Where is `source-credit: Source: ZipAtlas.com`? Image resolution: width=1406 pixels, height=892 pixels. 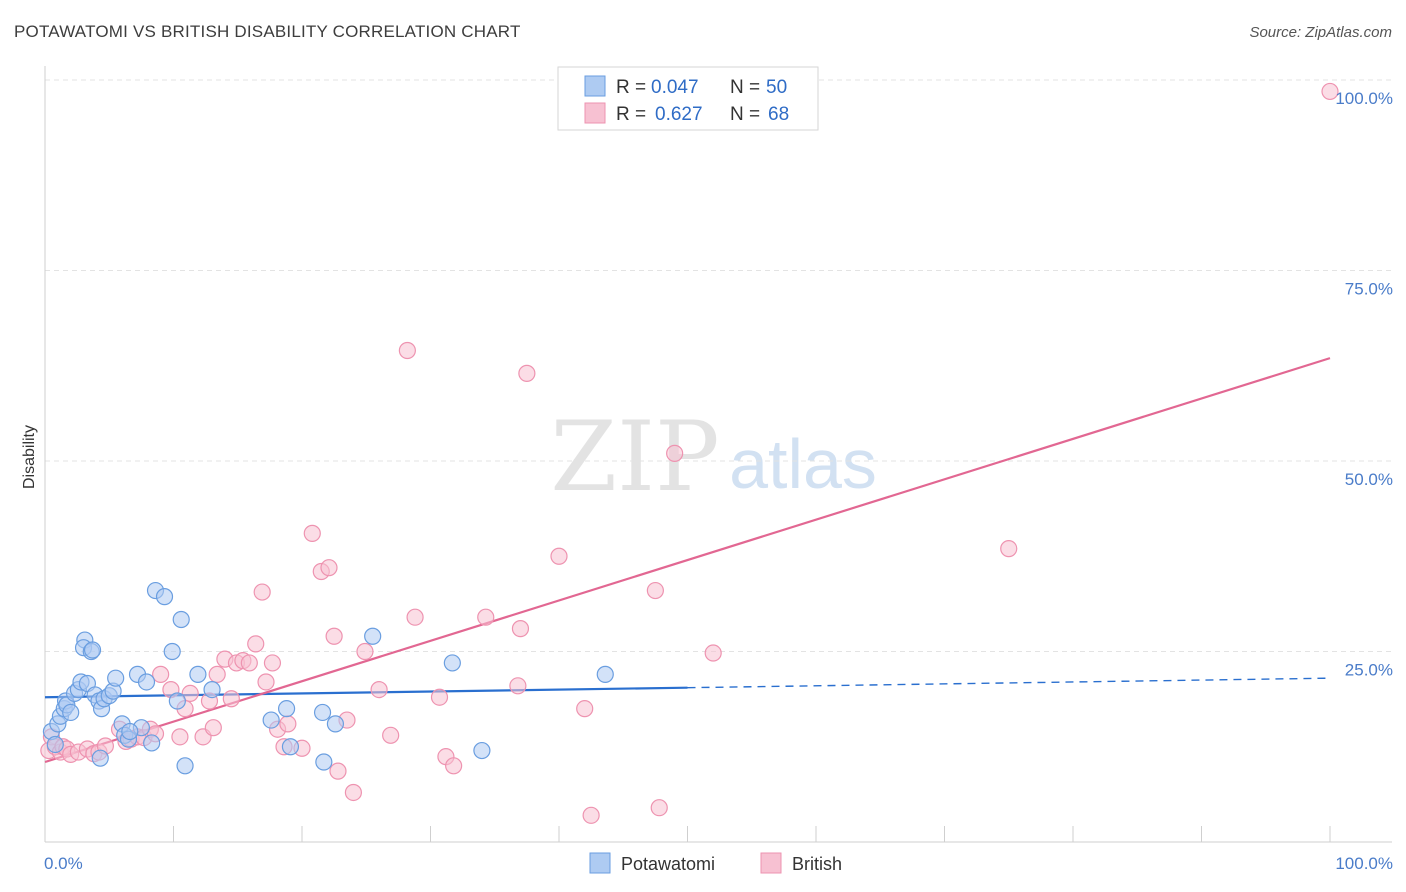
source-credit: Source: ZipAtlas.com is located at coordinates (1320, 32).